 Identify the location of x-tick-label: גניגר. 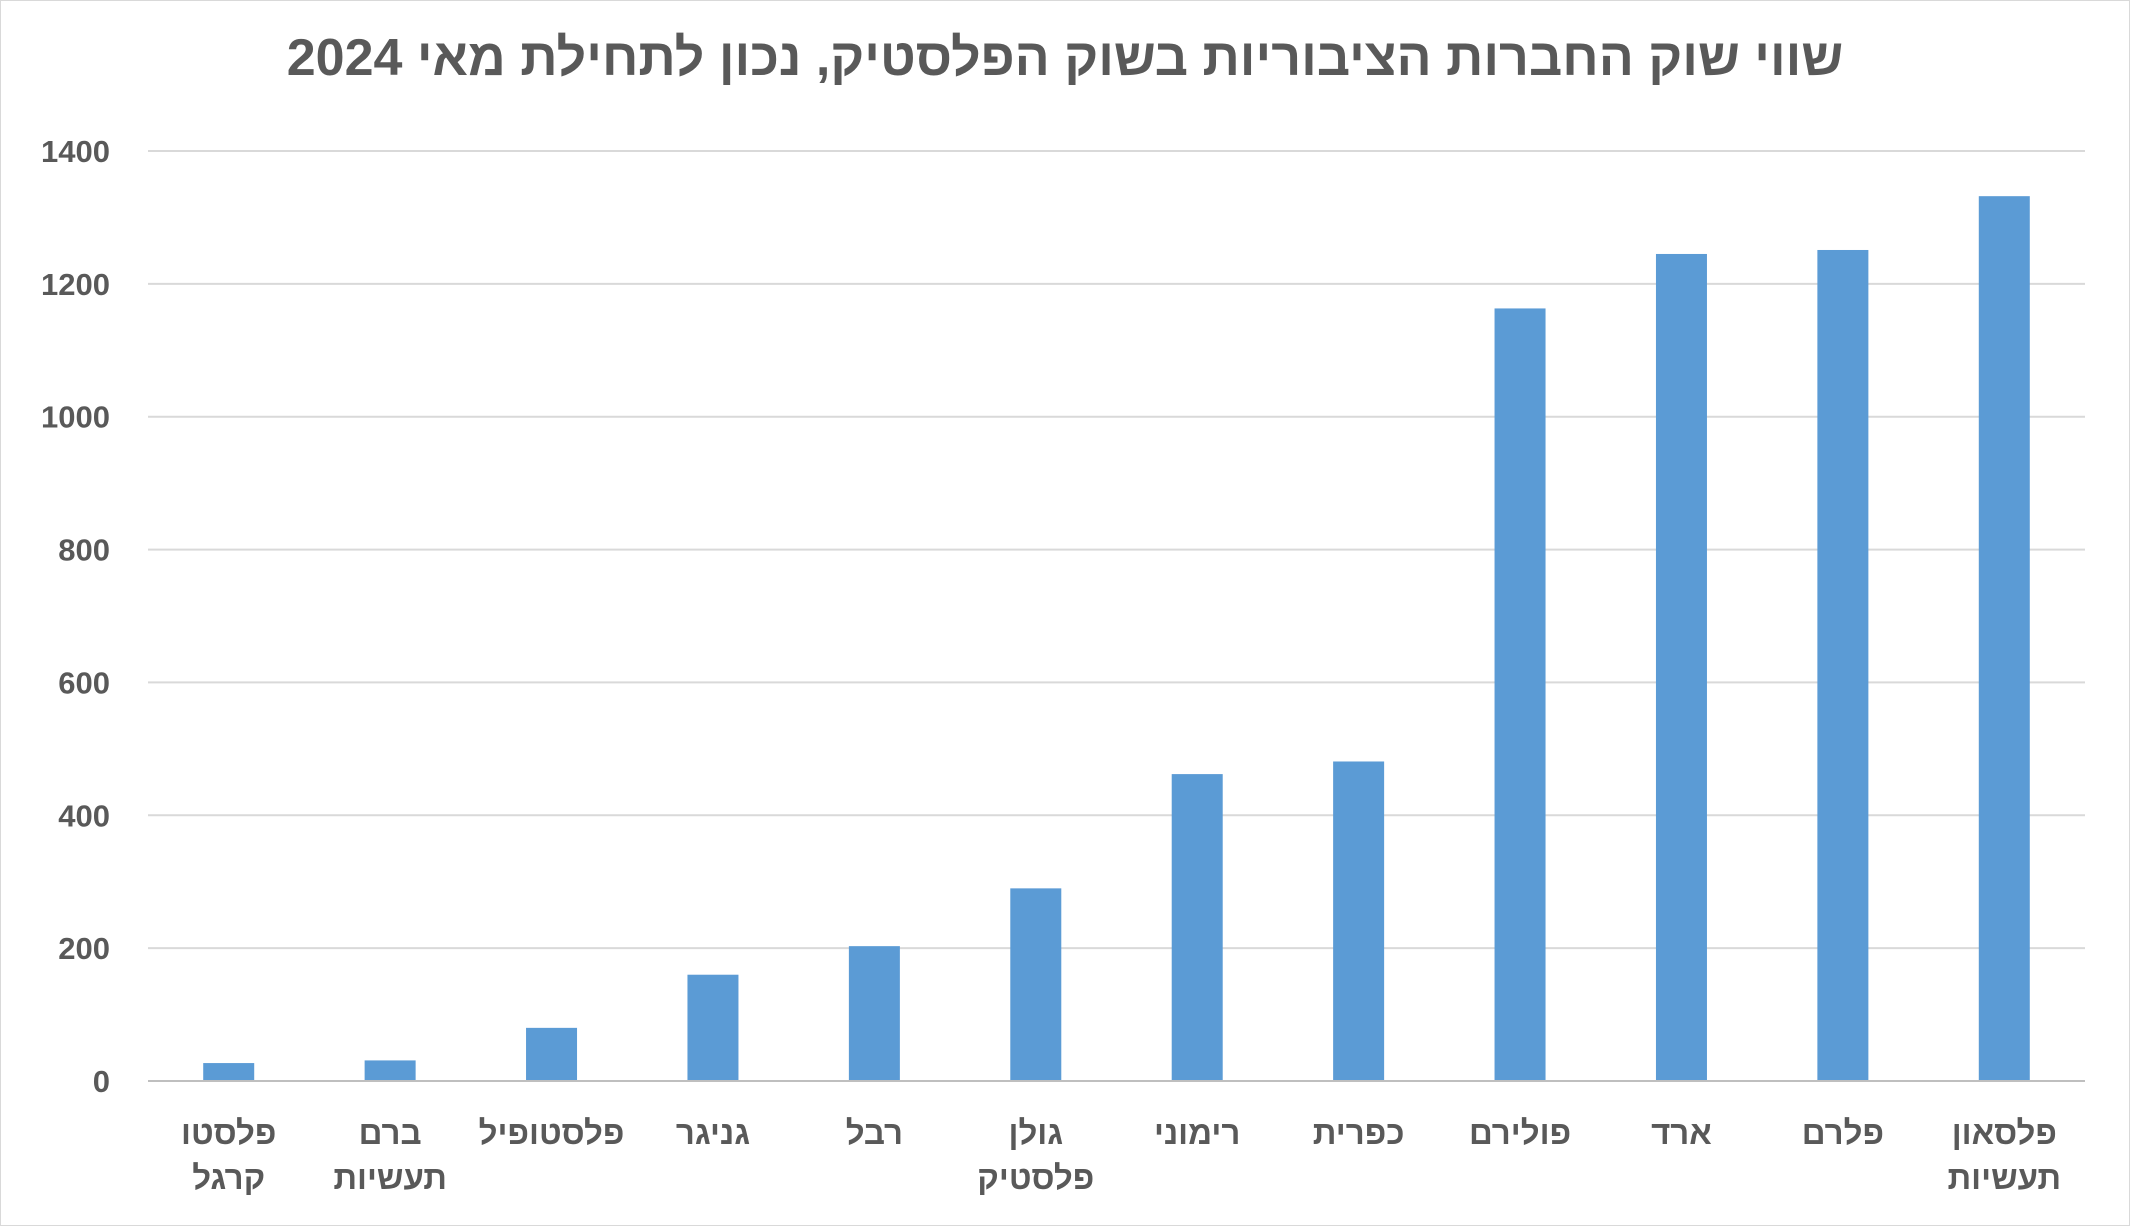
(713, 1132).